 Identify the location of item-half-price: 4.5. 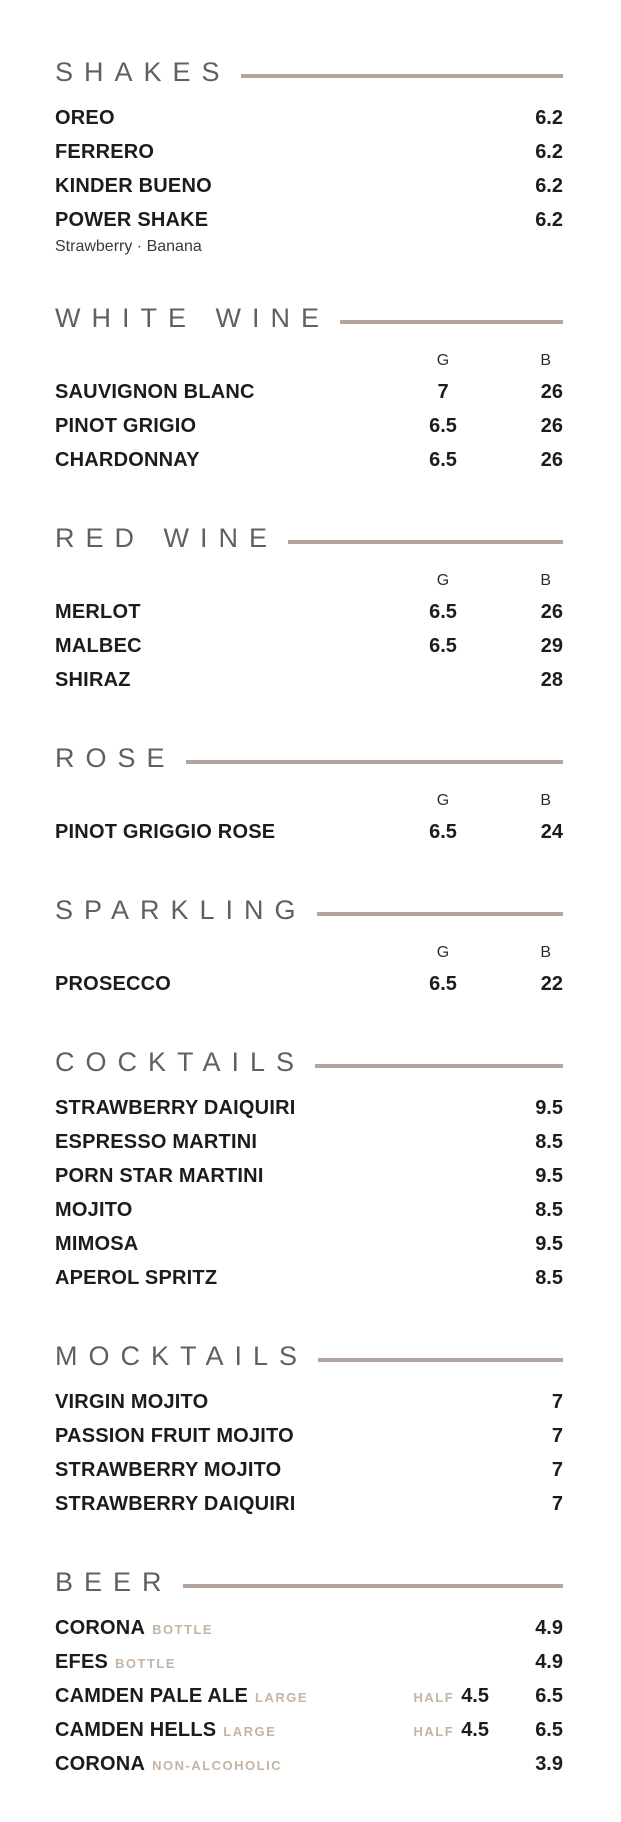
(475, 1696).